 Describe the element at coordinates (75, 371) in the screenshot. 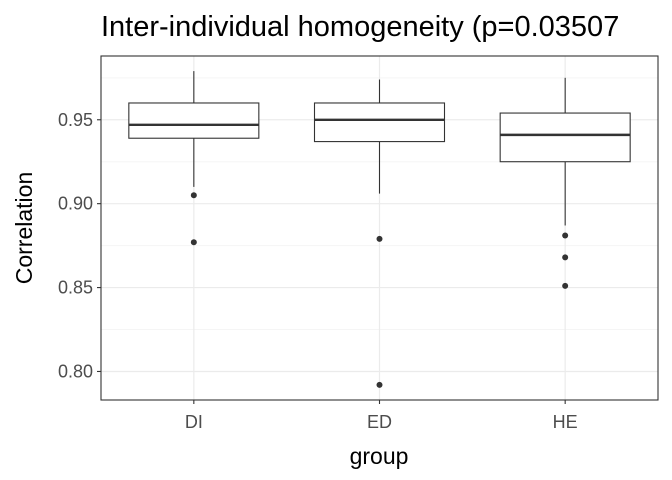

I see `y-tick-label: 0.80` at that location.